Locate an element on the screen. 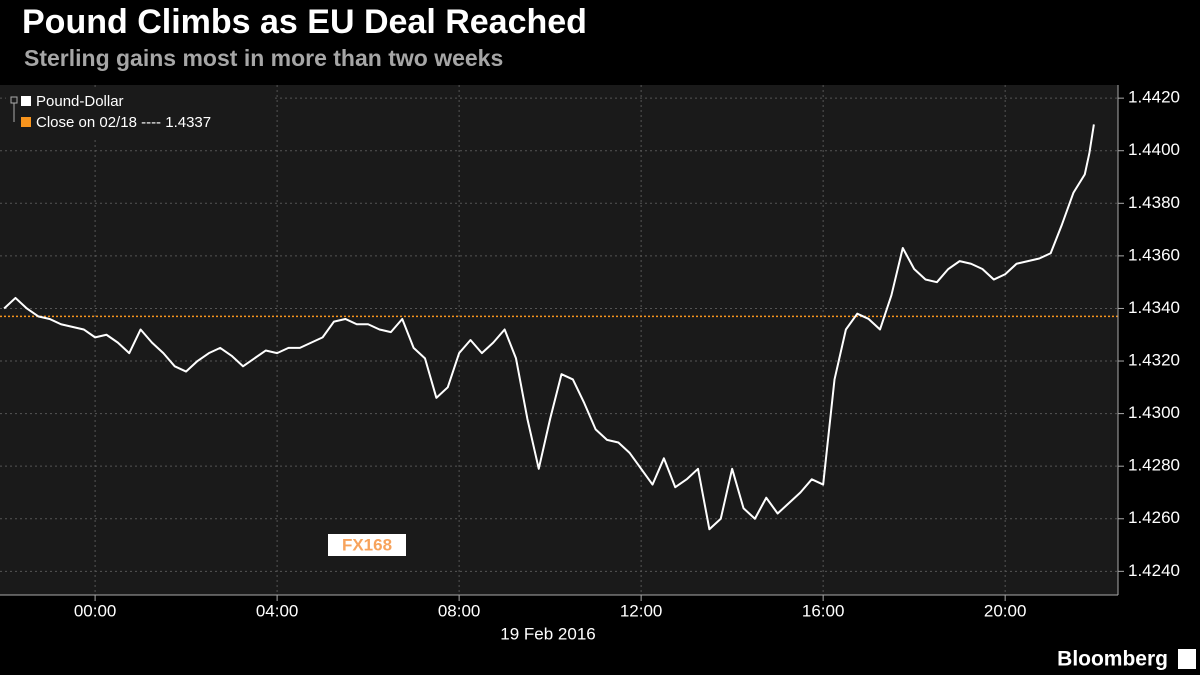  legend-box is located at coordinates (140, 114).